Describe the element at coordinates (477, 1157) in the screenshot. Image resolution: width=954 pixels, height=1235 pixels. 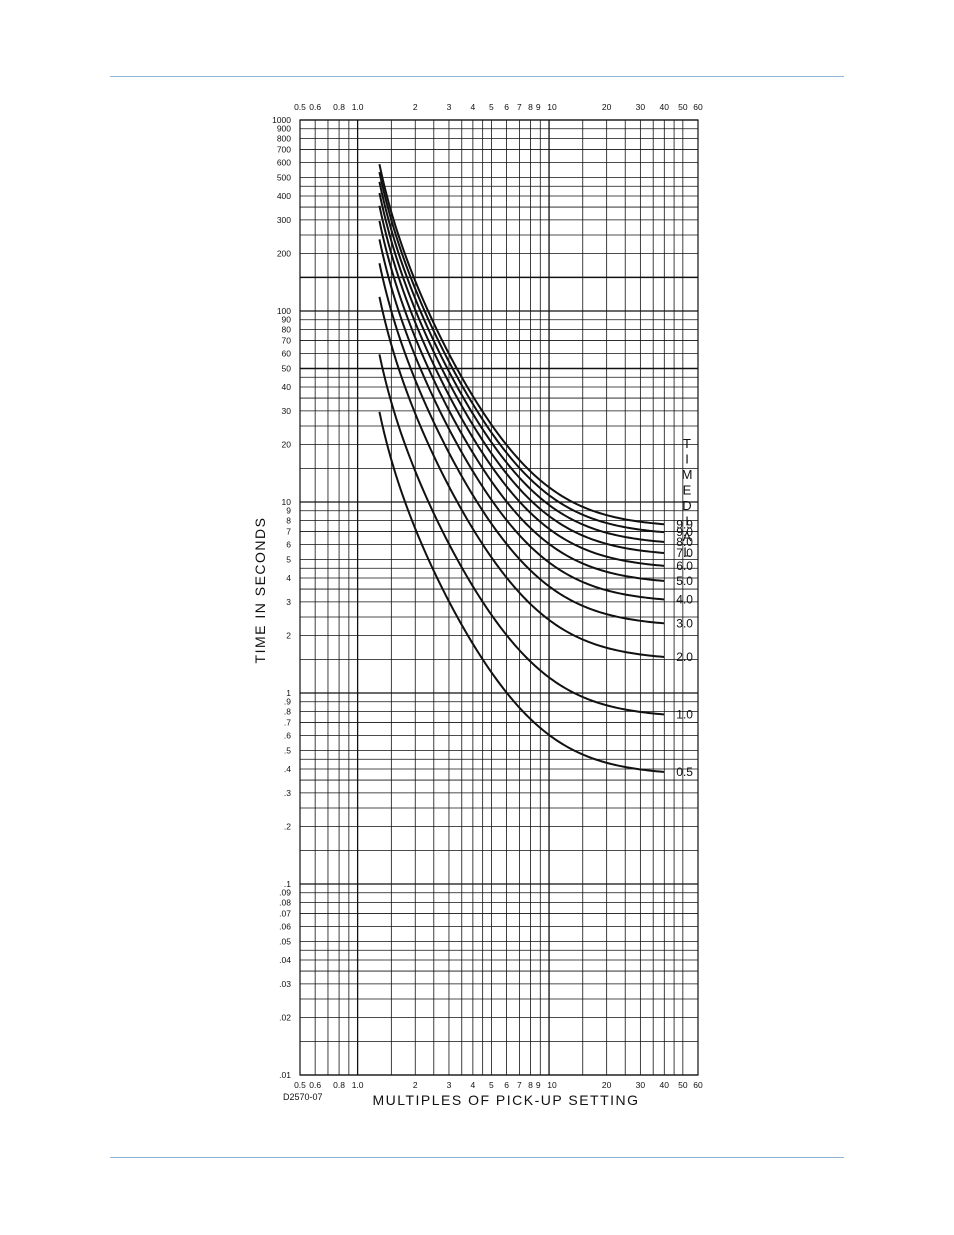
I see `bottom-divider` at that location.